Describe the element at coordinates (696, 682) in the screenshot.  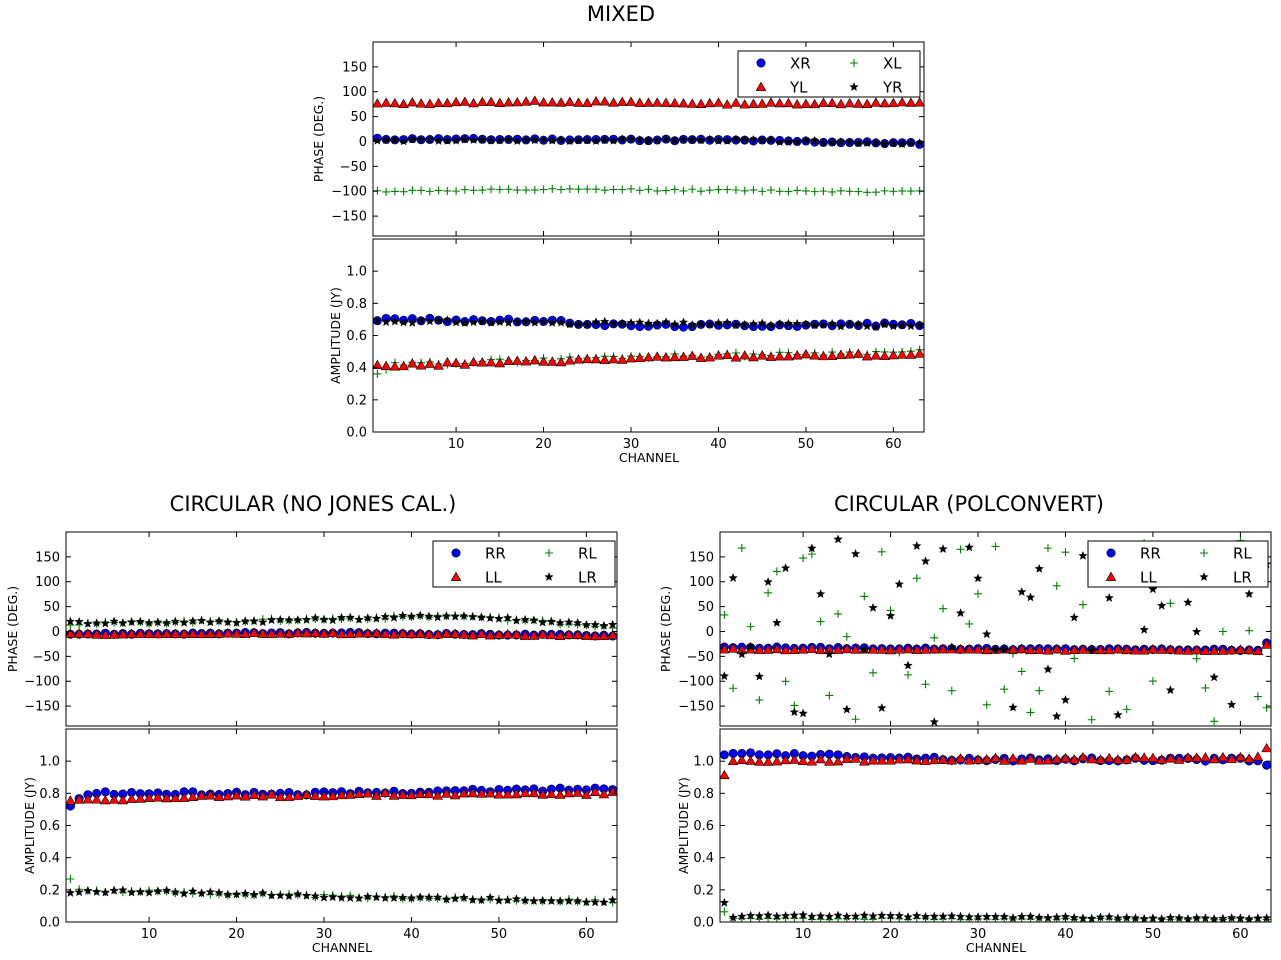
I see `y-tick-label: −100` at that location.